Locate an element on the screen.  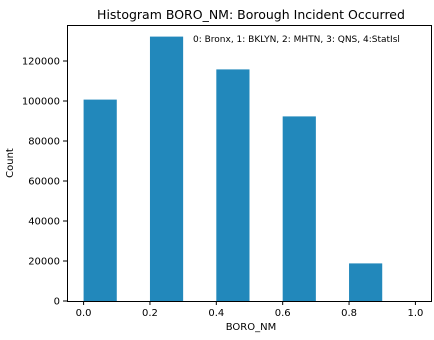
y-tick-label: 40000 is located at coordinates (44, 222).